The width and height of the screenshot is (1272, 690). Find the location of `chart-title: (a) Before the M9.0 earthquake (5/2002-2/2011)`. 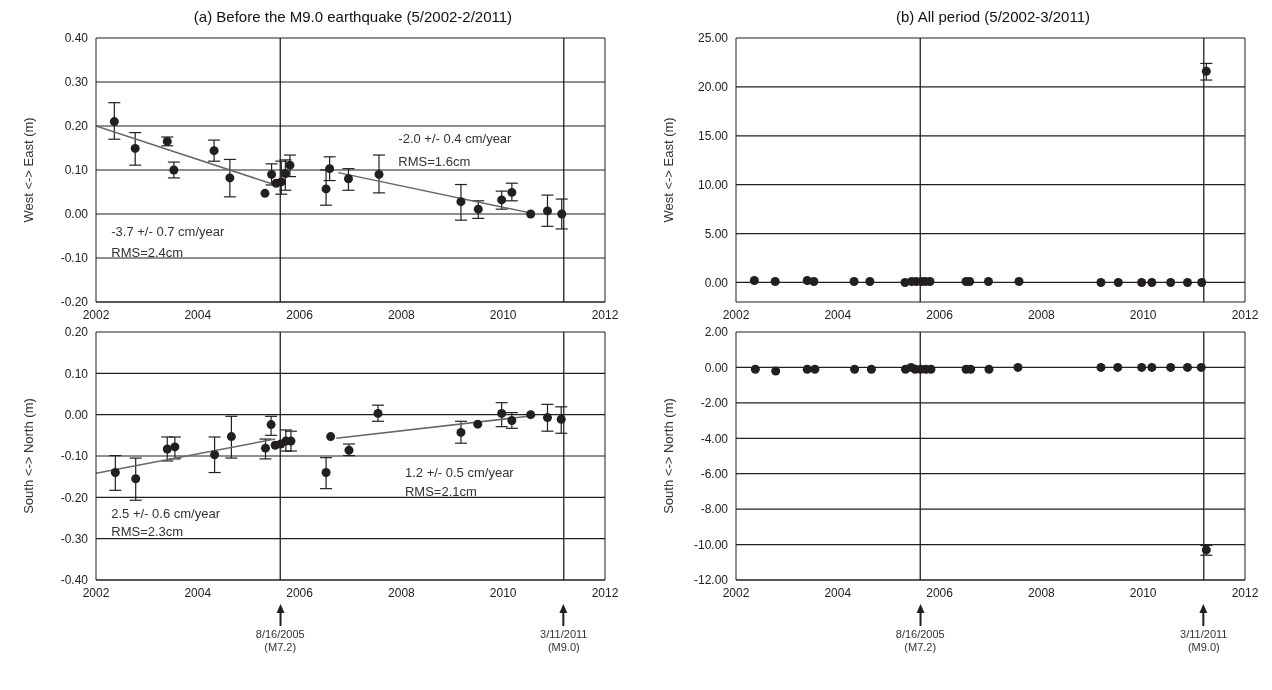

chart-title: (a) Before the M9.0 earthquake (5/2002-2/2011) is located at coordinates (353, 17).